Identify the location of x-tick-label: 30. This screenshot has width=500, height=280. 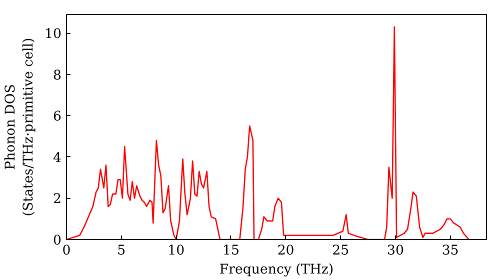
(395, 251).